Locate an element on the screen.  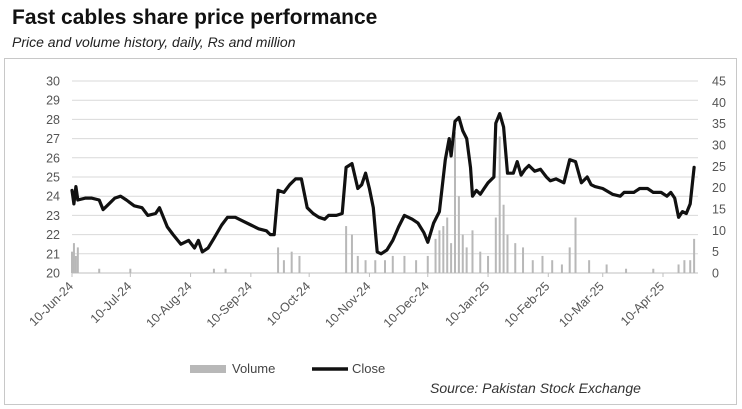
right-tick-label: 20 is located at coordinates (719, 188).